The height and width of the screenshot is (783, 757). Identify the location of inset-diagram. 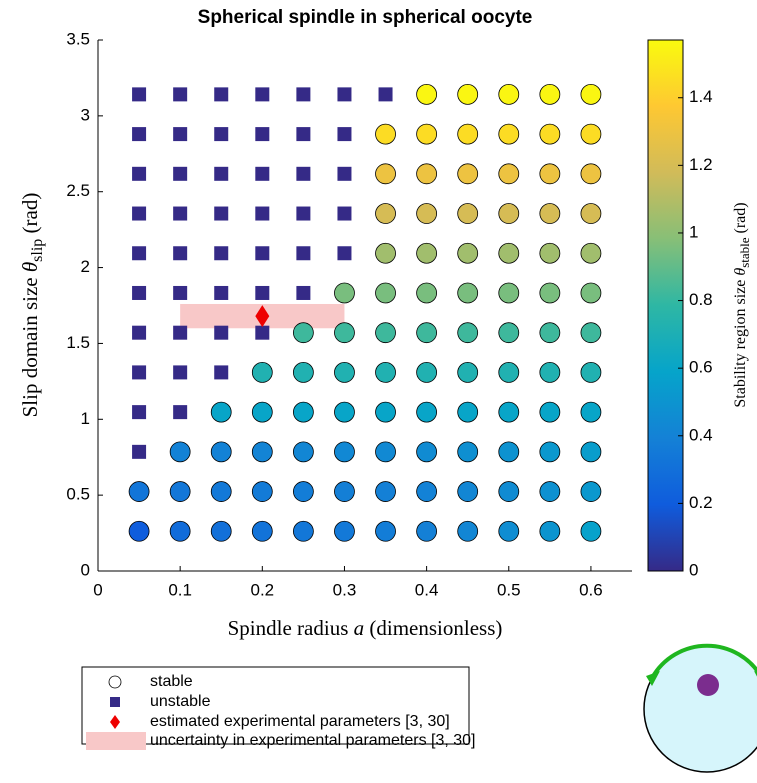
(700, 708).